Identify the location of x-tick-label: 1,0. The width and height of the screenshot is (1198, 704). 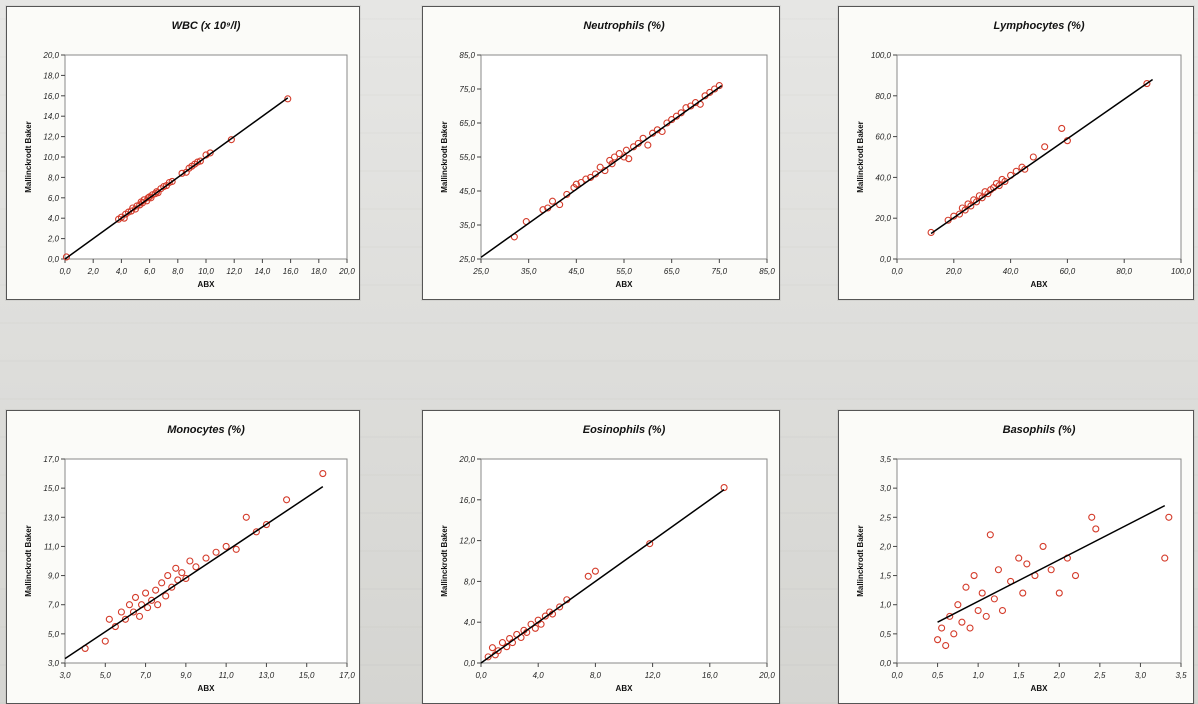
(979, 675).